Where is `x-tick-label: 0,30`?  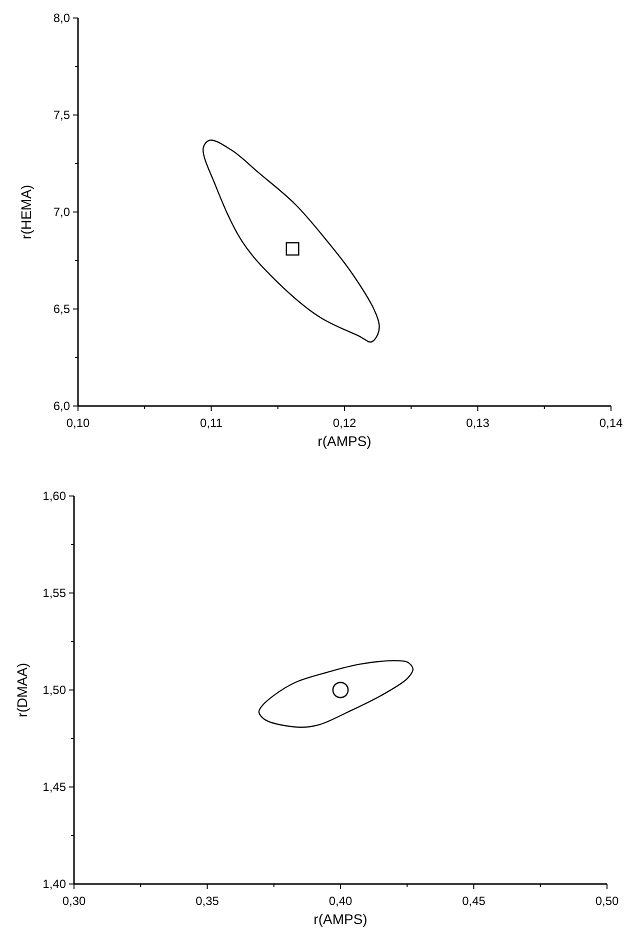
x-tick-label: 0,30 is located at coordinates (74, 901).